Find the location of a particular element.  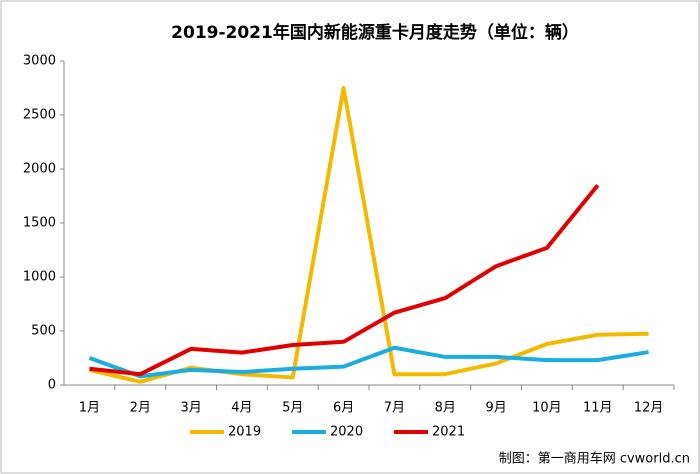

x-tick-label: 9月 is located at coordinates (495, 408).